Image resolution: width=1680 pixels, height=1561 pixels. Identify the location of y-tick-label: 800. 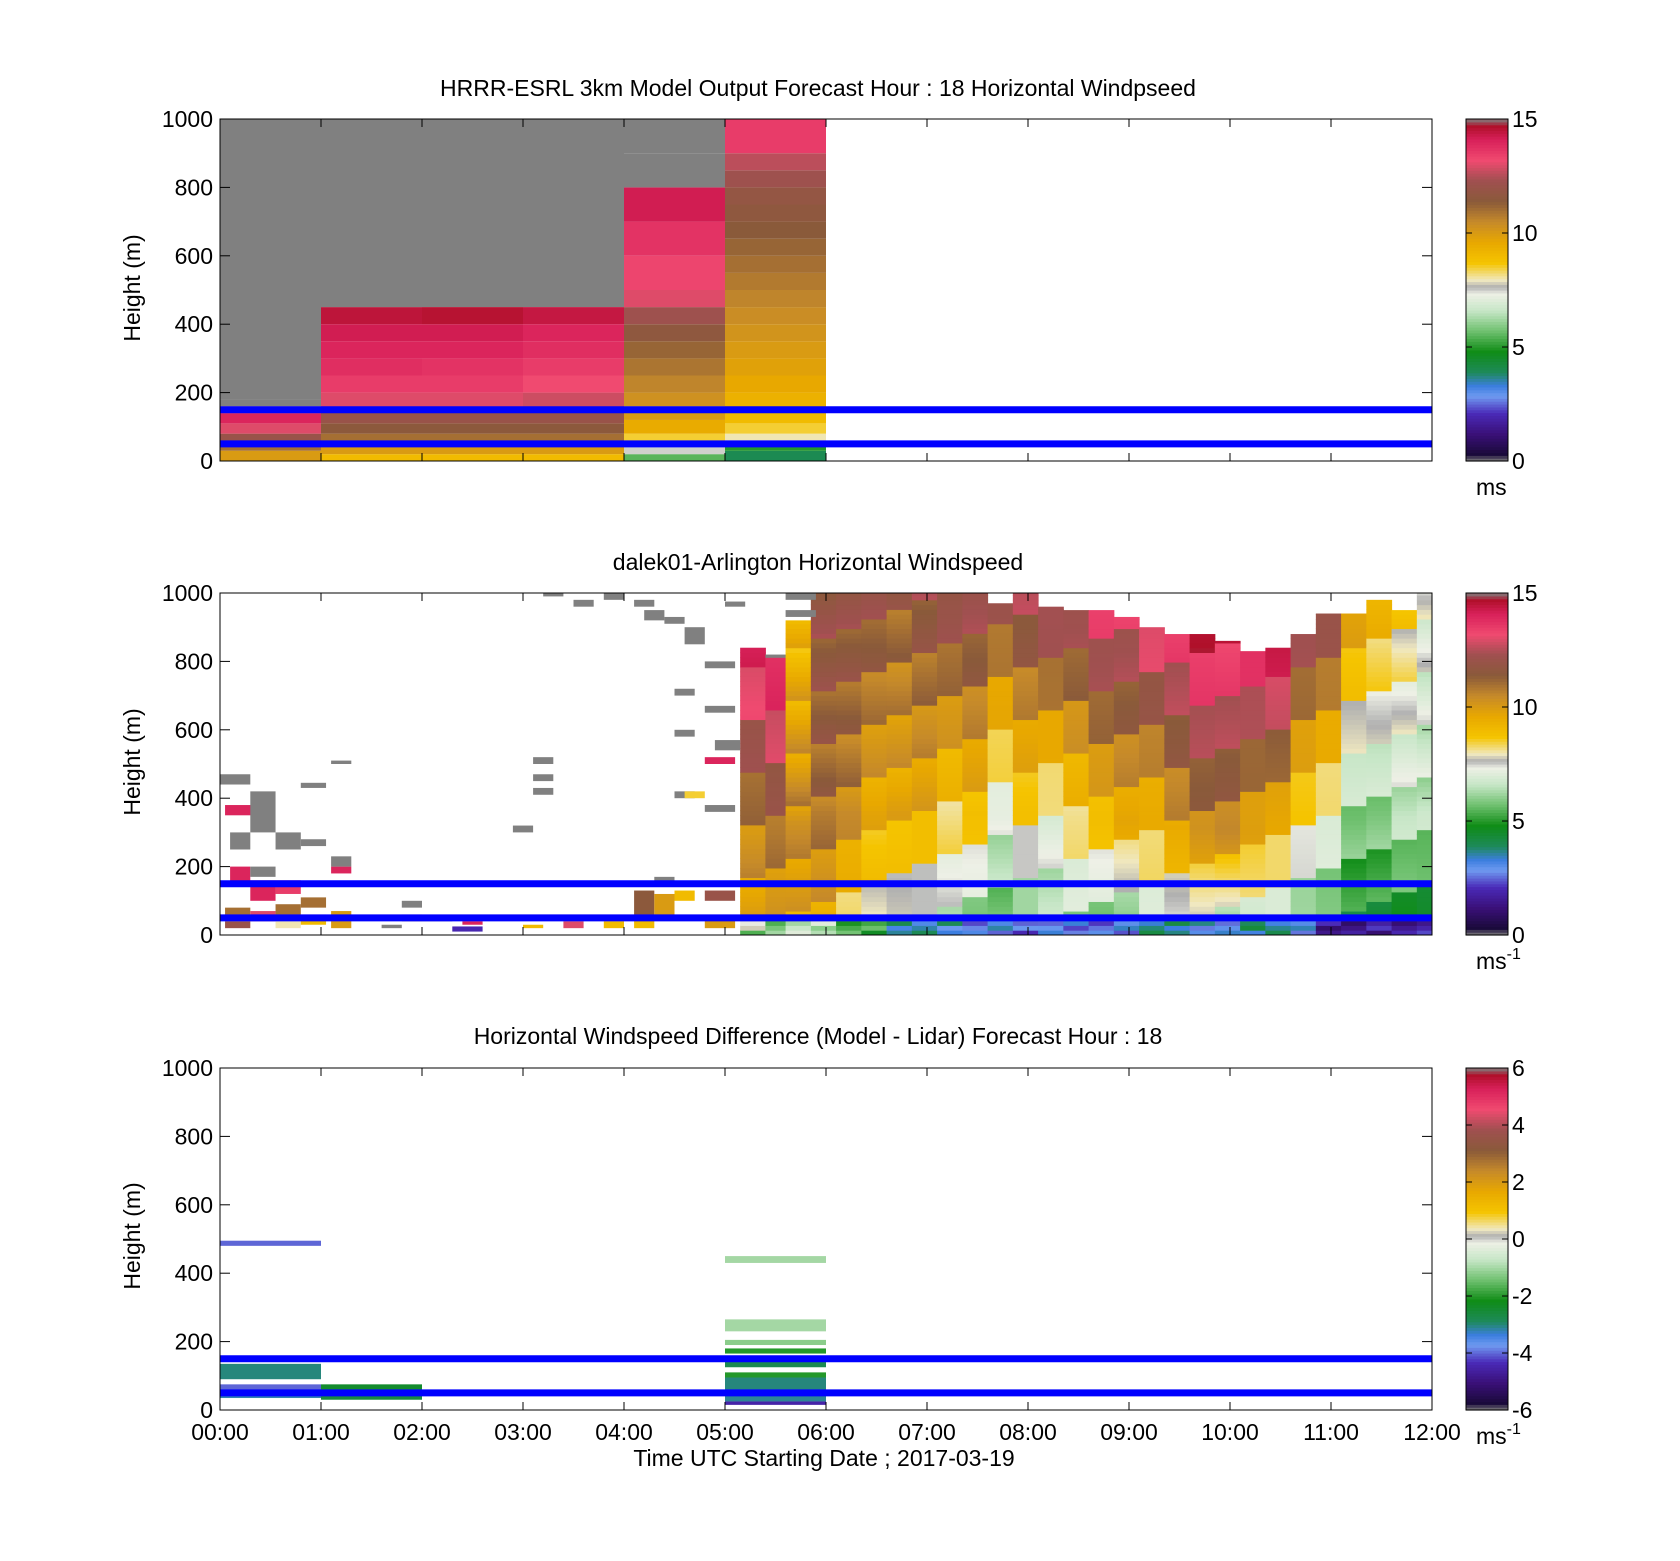
(194, 661).